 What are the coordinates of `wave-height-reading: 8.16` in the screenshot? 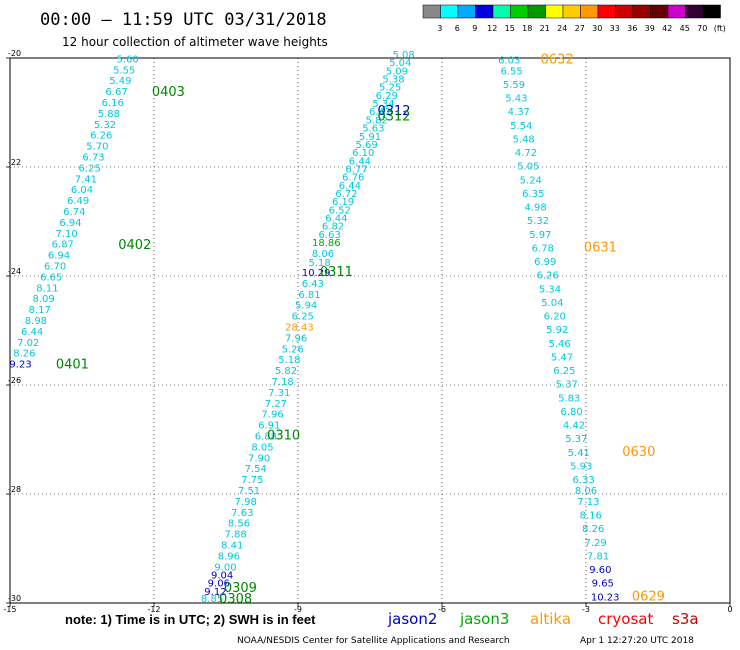 It's located at (591, 516).